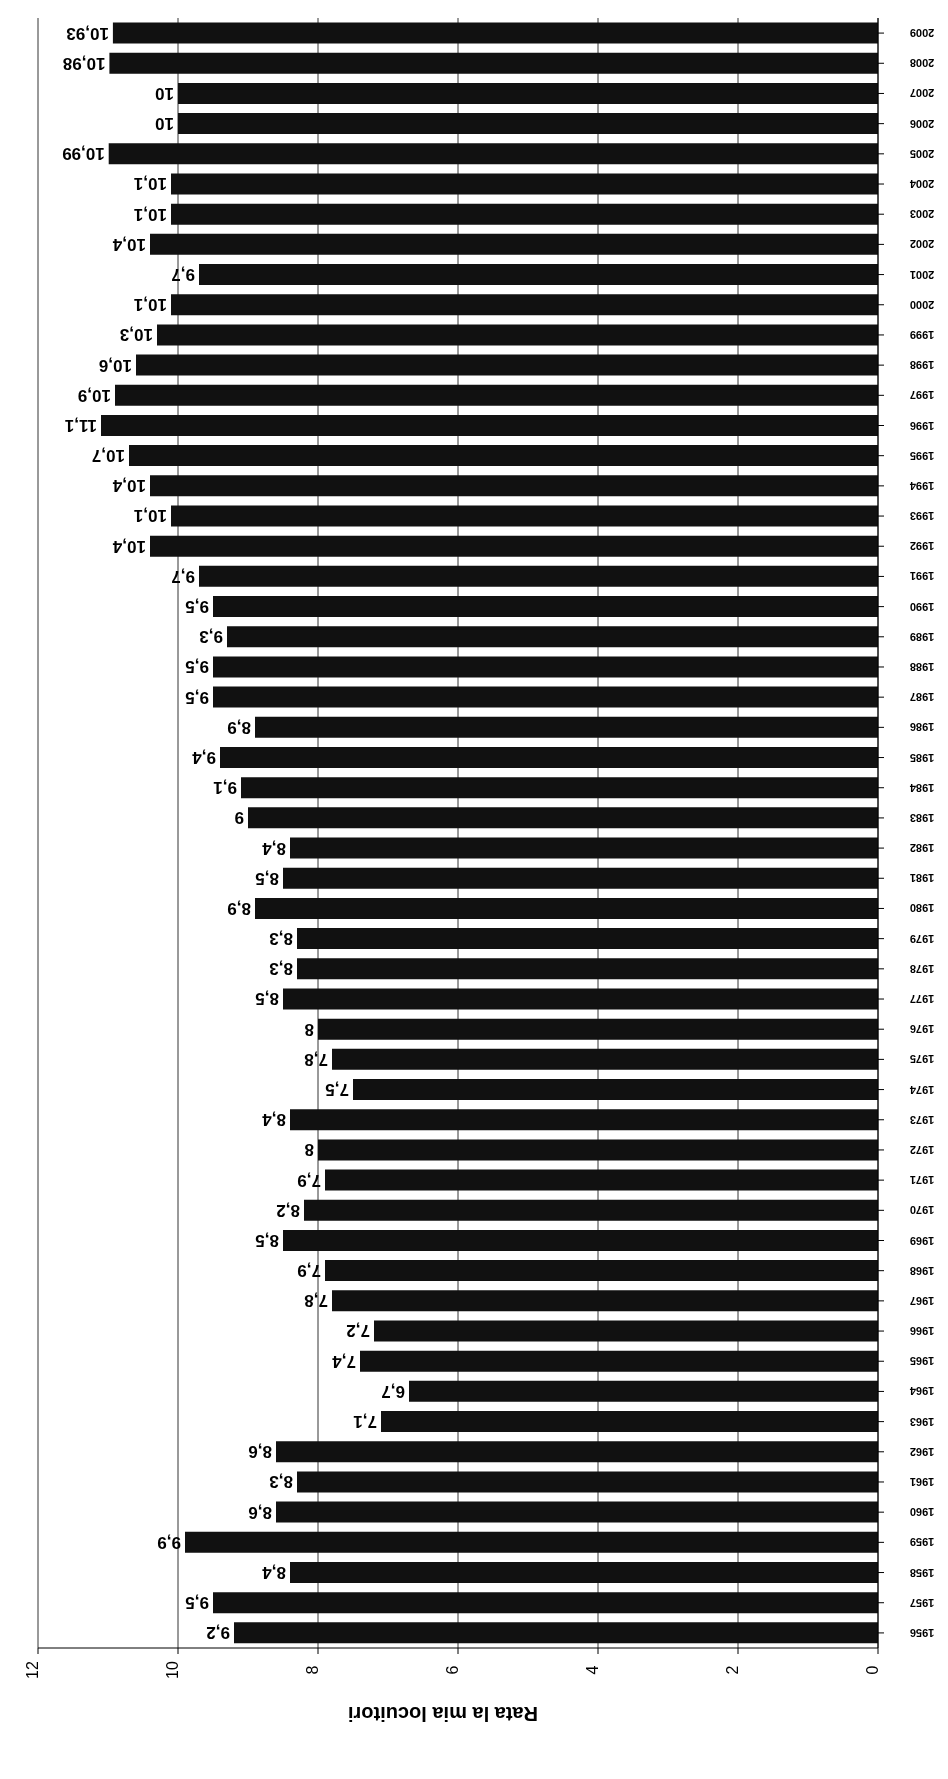  Describe the element at coordinates (211, 637) in the screenshot. I see `data-label: 9,3` at that location.